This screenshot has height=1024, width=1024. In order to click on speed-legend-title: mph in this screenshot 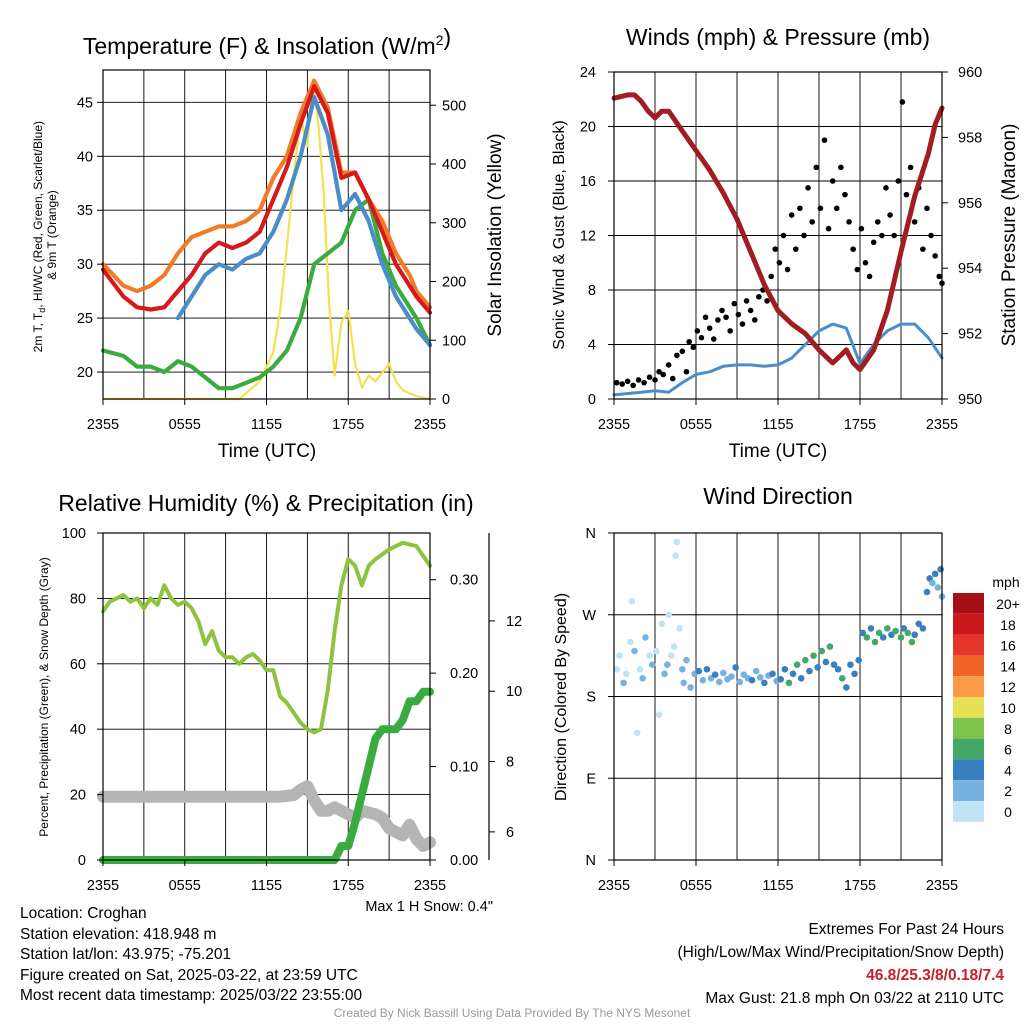, I will do `click(1005, 582)`.